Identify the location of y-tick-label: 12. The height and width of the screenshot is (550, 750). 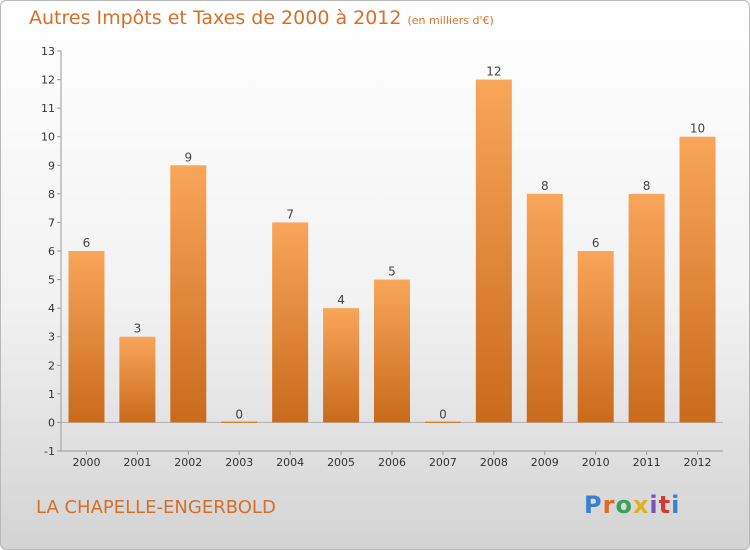
(48, 80).